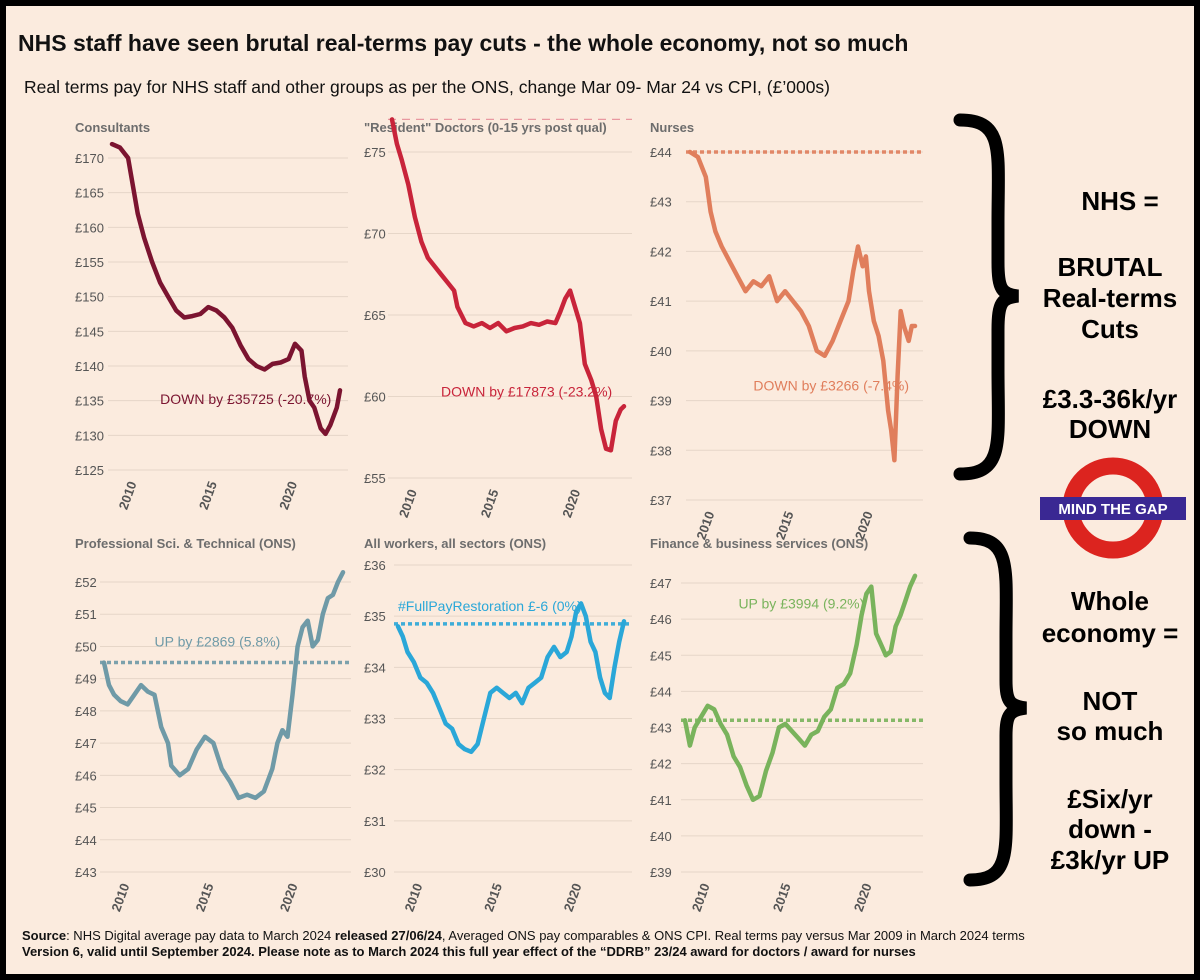 Image resolution: width=1200 pixels, height=980 pixels. What do you see at coordinates (375, 667) in the screenshot?
I see `y-tick-label-4-2: £34` at bounding box center [375, 667].